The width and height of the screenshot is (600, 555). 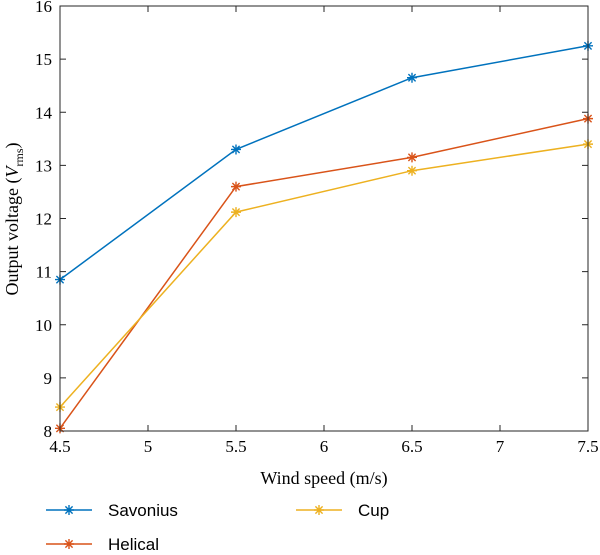 I want to click on y-tick-label: 8, so click(x=48, y=431).